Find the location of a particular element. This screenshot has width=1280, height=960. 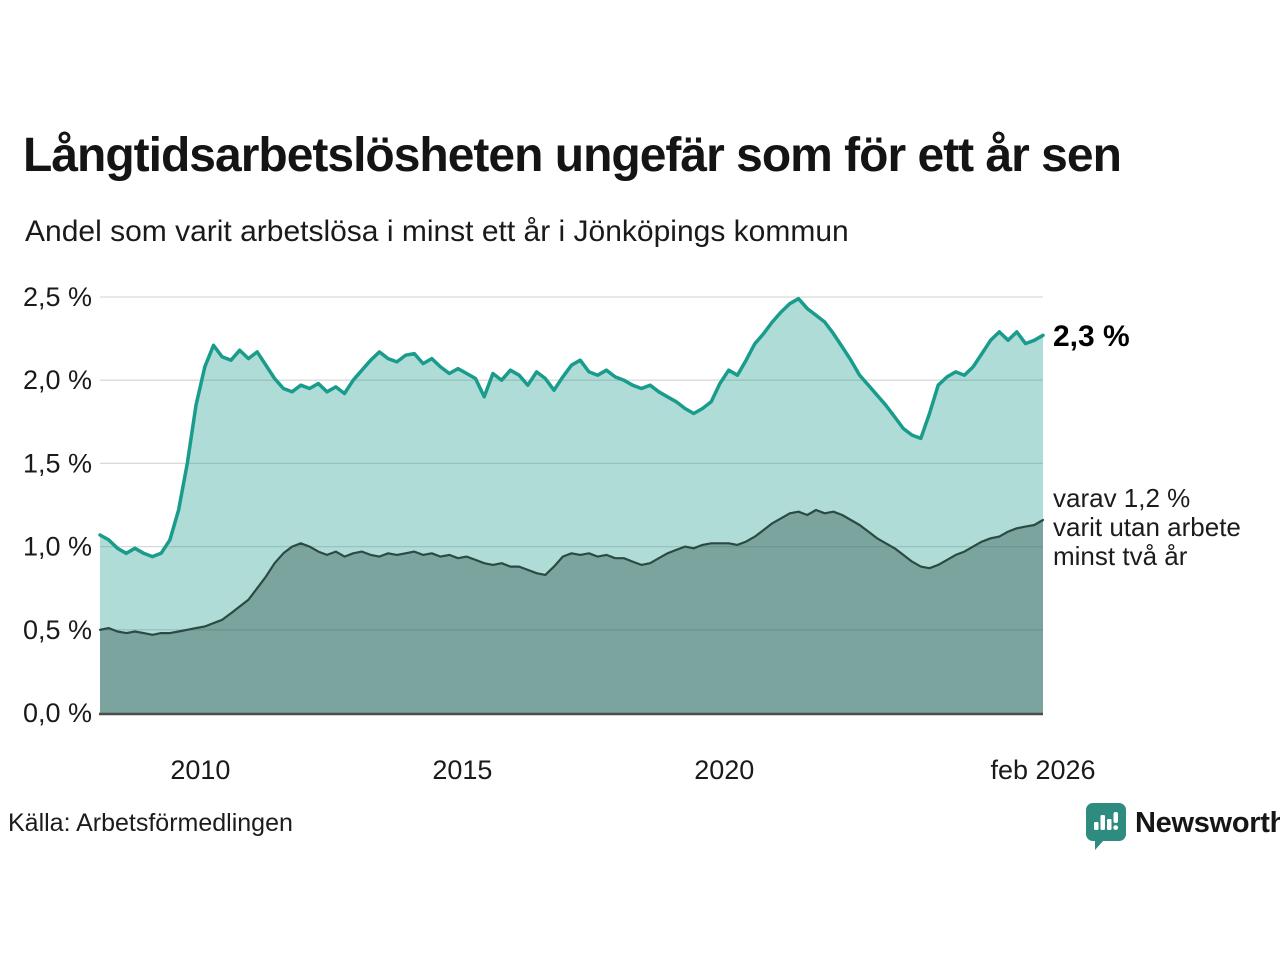

y-tick-label: 1,5 % is located at coordinates (57, 463).